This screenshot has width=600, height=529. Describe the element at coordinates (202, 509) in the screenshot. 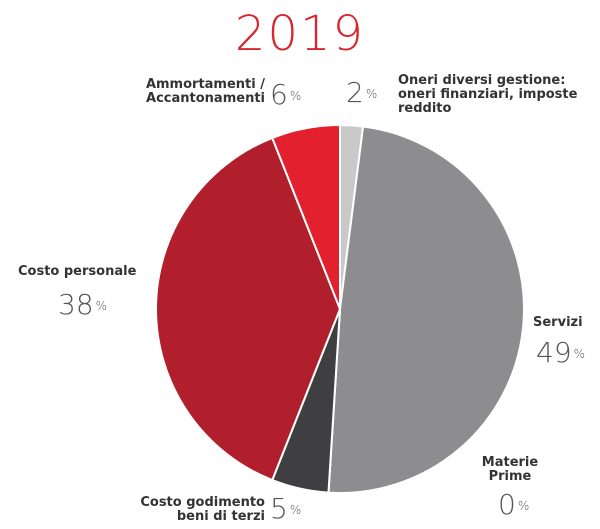

I see `slice-label: Costo godimento beni di terzi` at that location.